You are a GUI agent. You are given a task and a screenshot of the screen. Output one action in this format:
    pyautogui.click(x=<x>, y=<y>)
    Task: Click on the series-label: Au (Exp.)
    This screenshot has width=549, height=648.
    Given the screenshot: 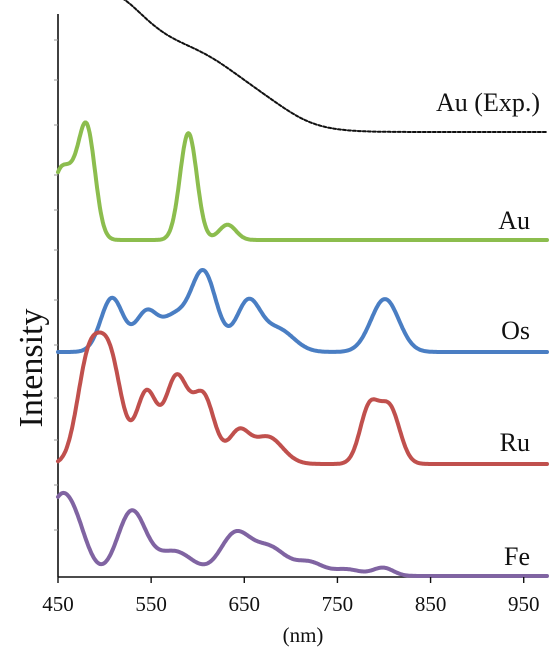 What is the action you would take?
    pyautogui.click(x=488, y=102)
    